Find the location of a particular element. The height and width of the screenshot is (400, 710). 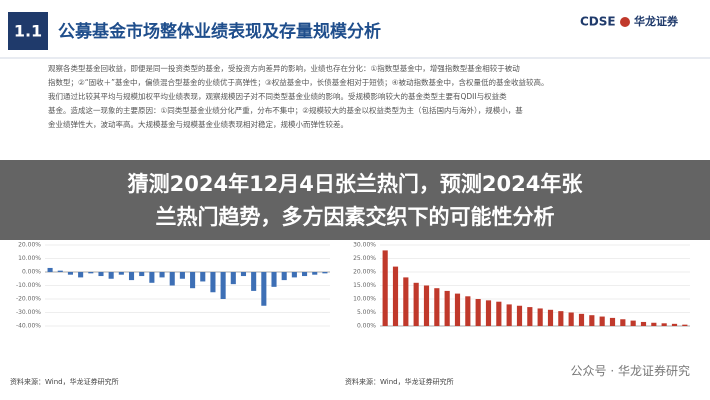

logo-en: CDSE is located at coordinates (598, 22).